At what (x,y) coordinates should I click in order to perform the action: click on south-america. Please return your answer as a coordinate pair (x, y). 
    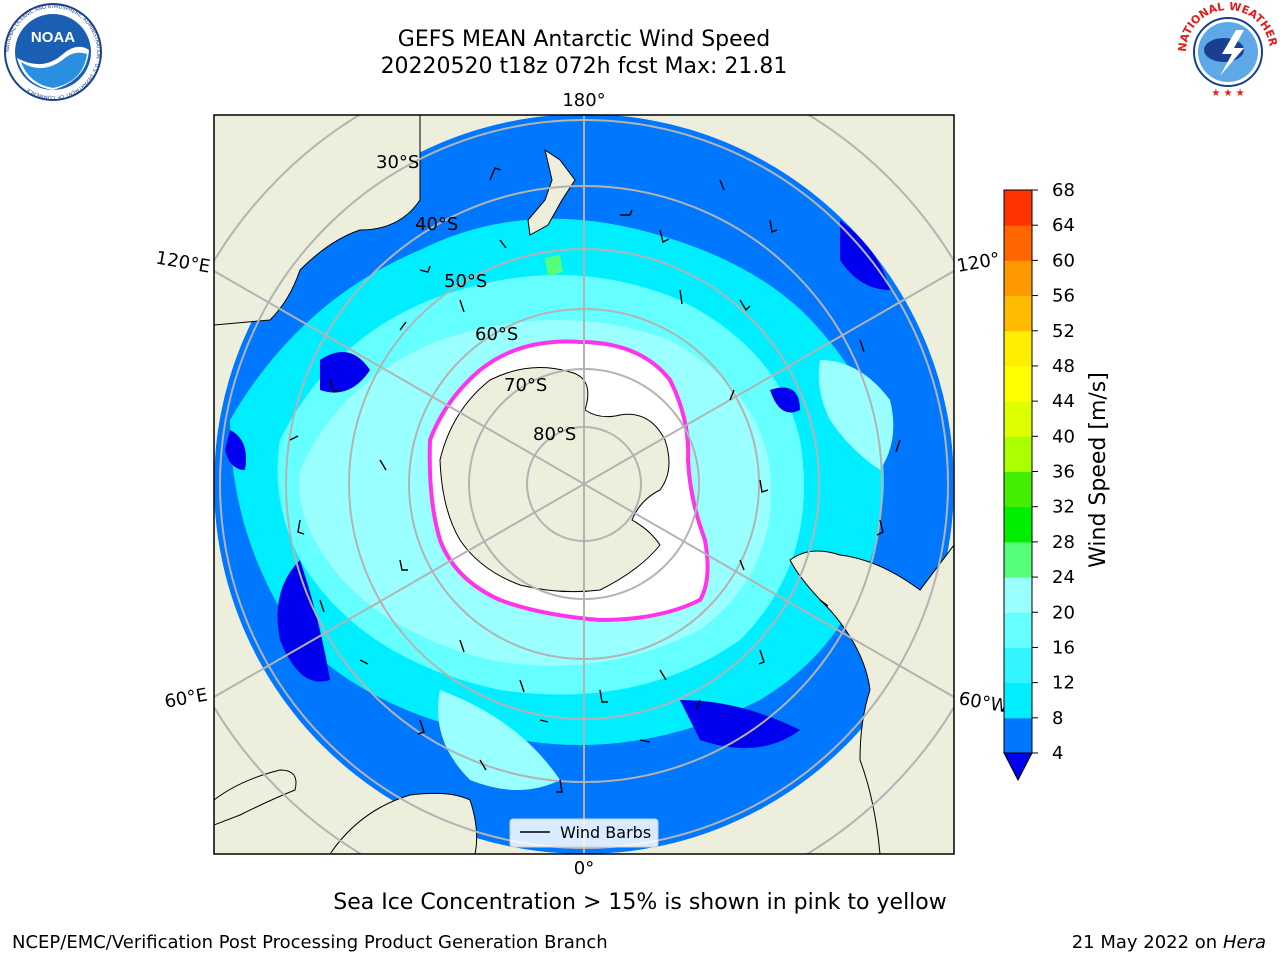
    Looking at the image, I should click on (871, 699).